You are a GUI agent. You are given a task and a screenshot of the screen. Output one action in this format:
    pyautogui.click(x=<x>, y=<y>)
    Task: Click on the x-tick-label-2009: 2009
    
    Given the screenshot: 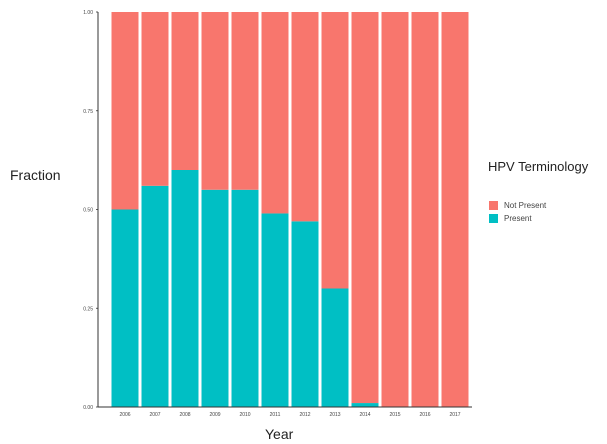 What is the action you would take?
    pyautogui.click(x=214, y=415)
    